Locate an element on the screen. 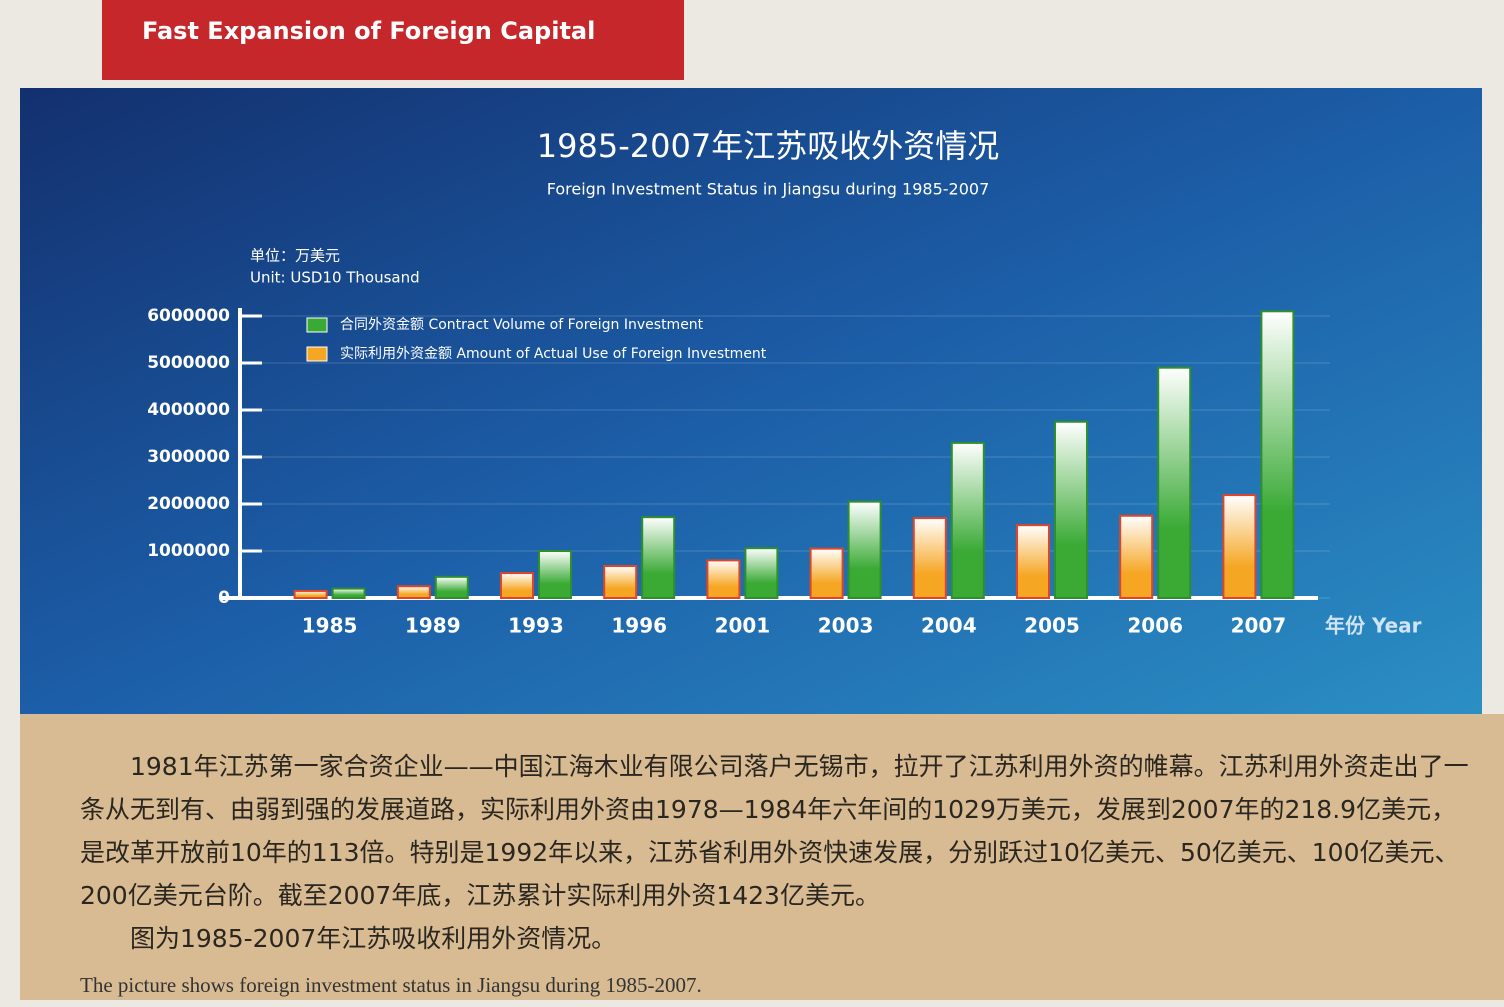  chart-title: 1985-2007年江苏吸收外资情况 is located at coordinates (768, 146).